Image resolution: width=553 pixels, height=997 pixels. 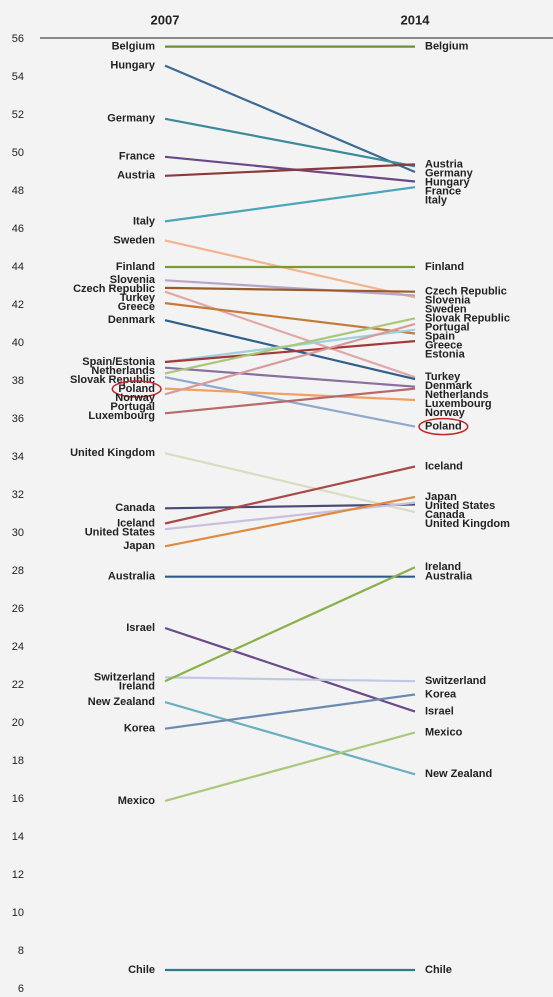 I want to click on series-label: Turkey, so click(x=443, y=377).